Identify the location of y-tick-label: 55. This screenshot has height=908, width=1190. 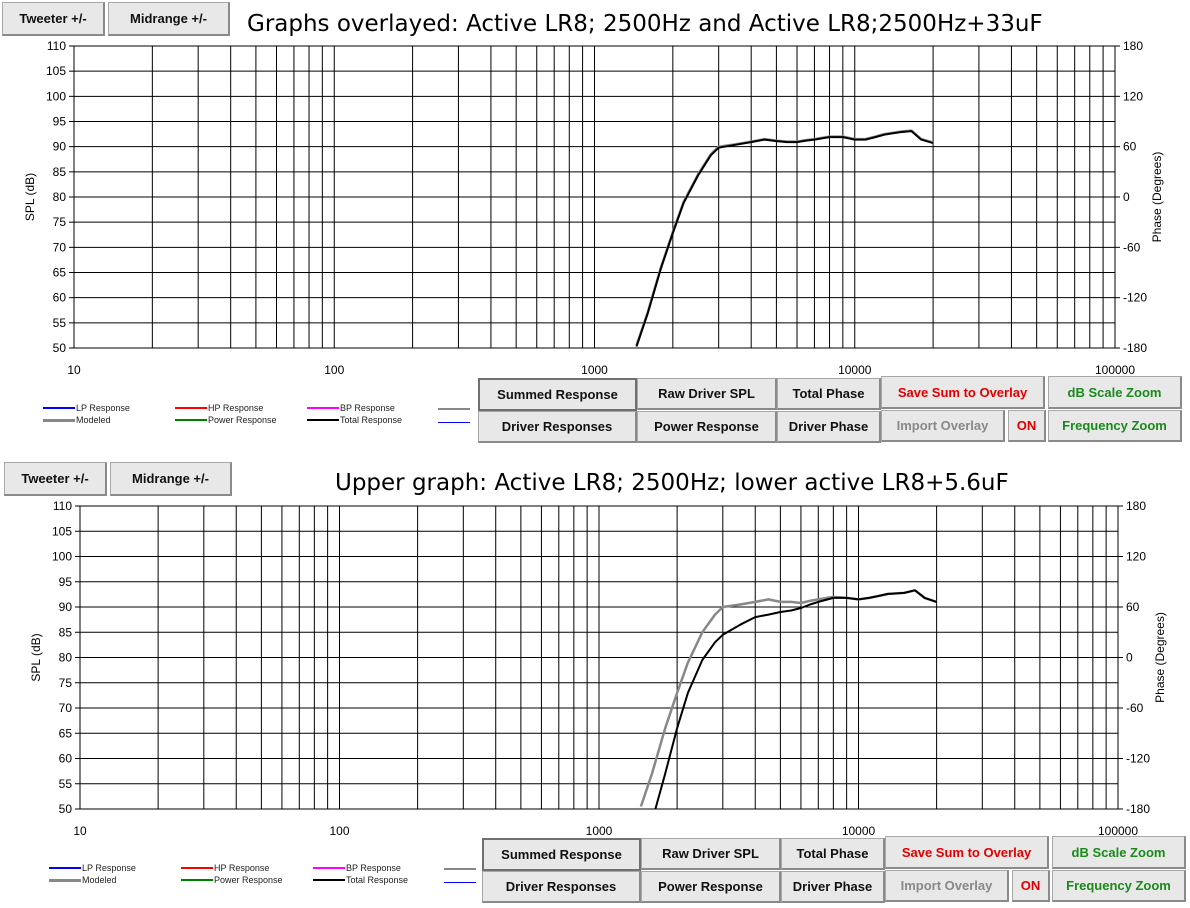
(60, 323).